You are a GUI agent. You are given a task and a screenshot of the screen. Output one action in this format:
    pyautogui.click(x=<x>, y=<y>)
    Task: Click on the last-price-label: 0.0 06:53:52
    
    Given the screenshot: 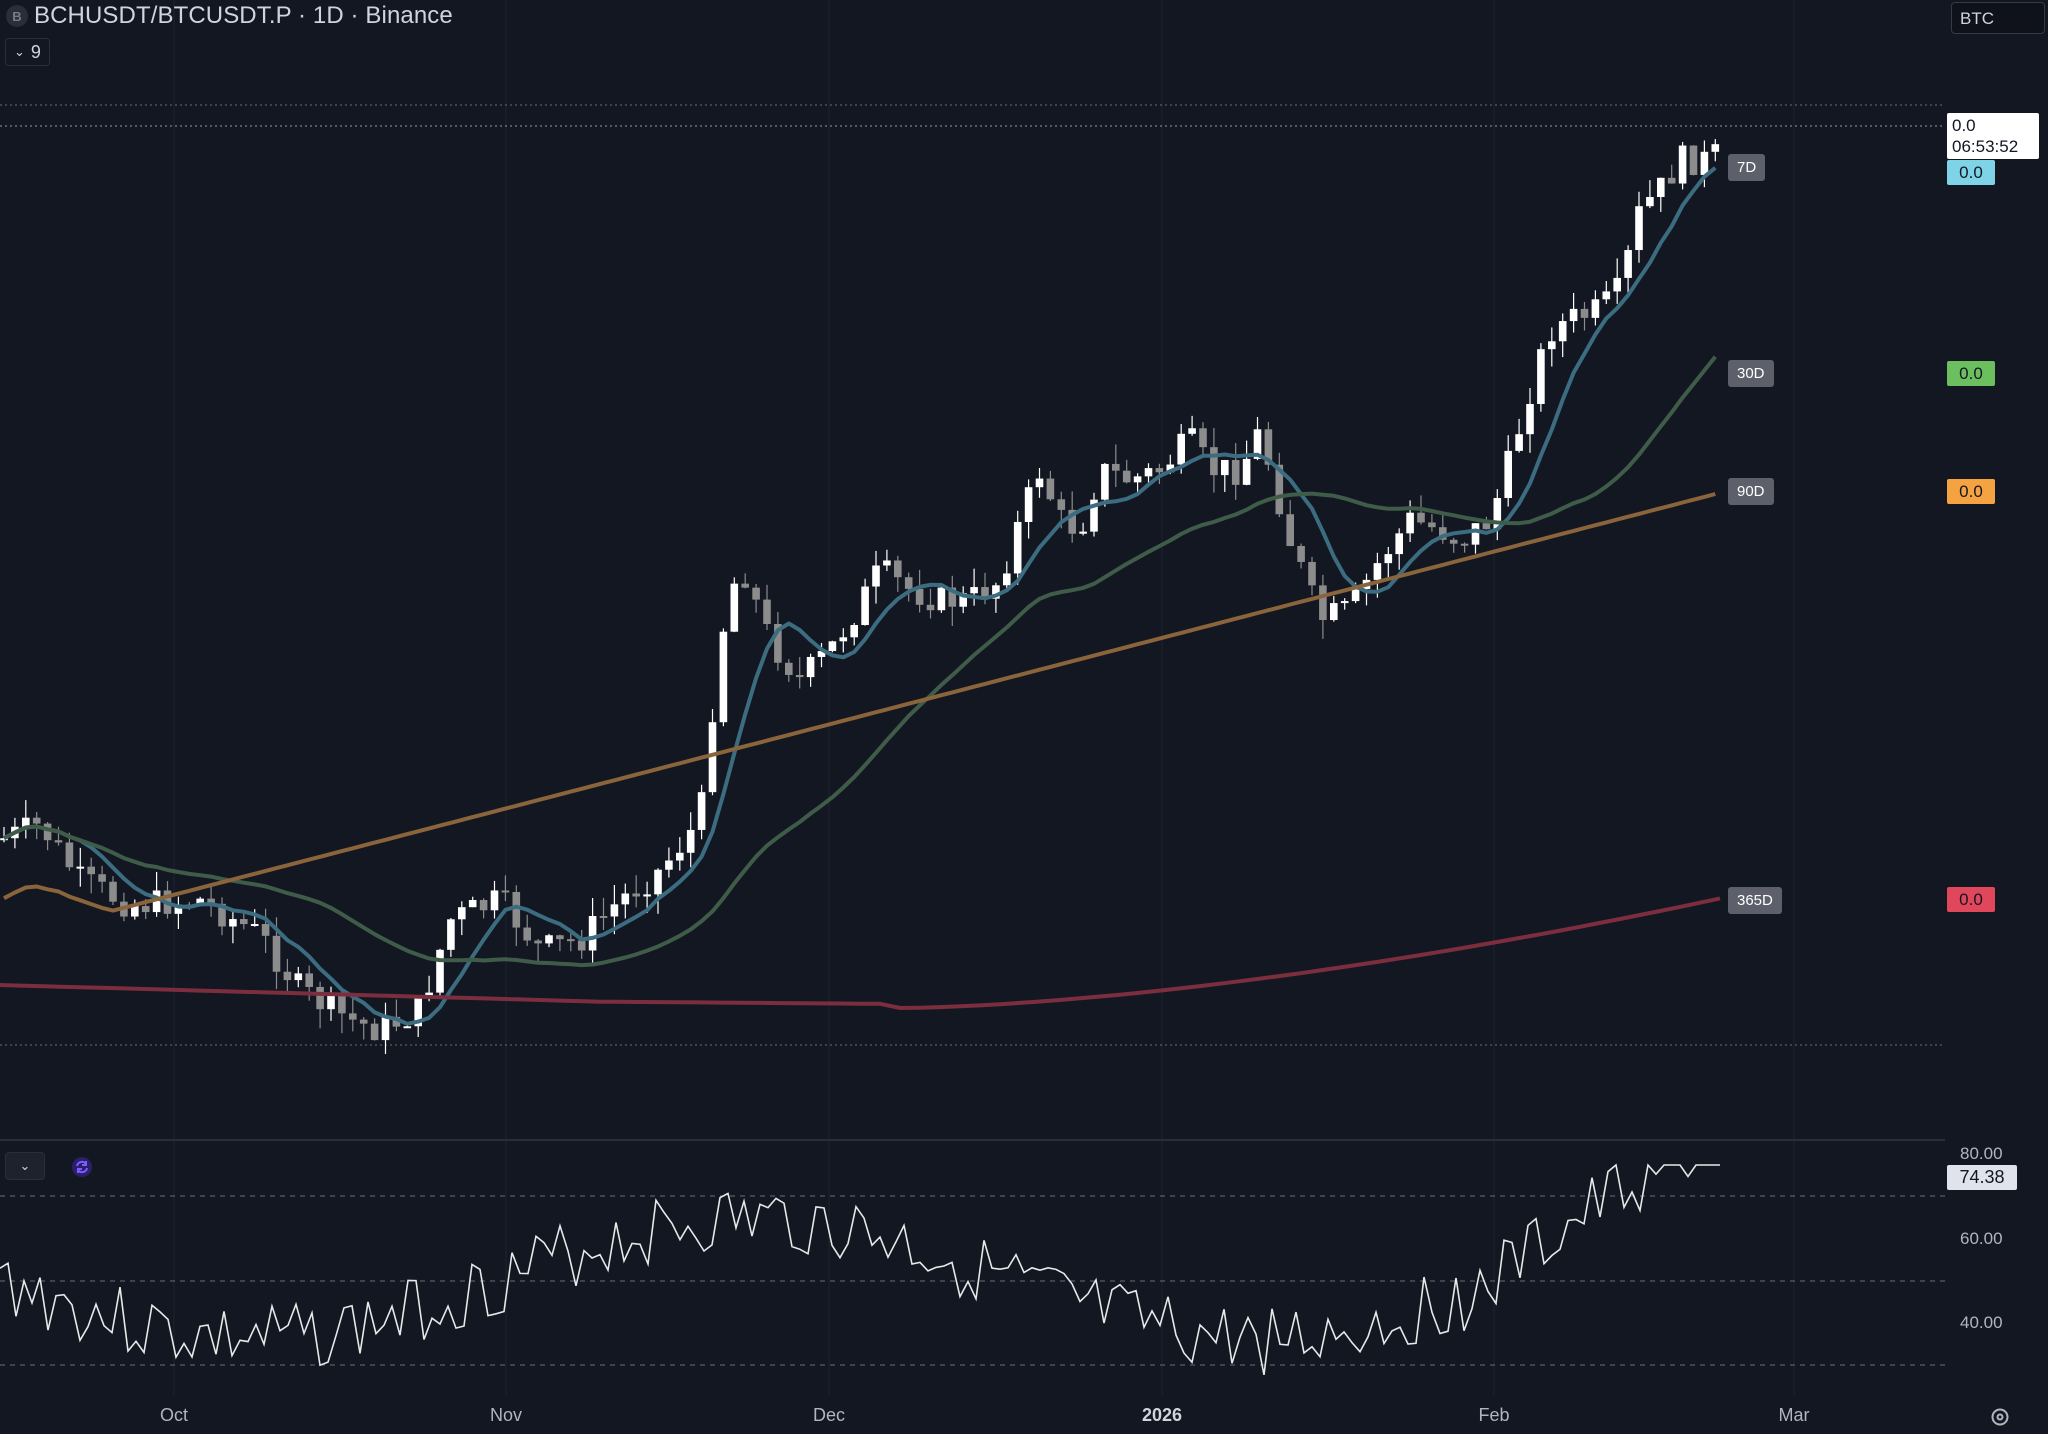 What is the action you would take?
    pyautogui.click(x=1993, y=136)
    